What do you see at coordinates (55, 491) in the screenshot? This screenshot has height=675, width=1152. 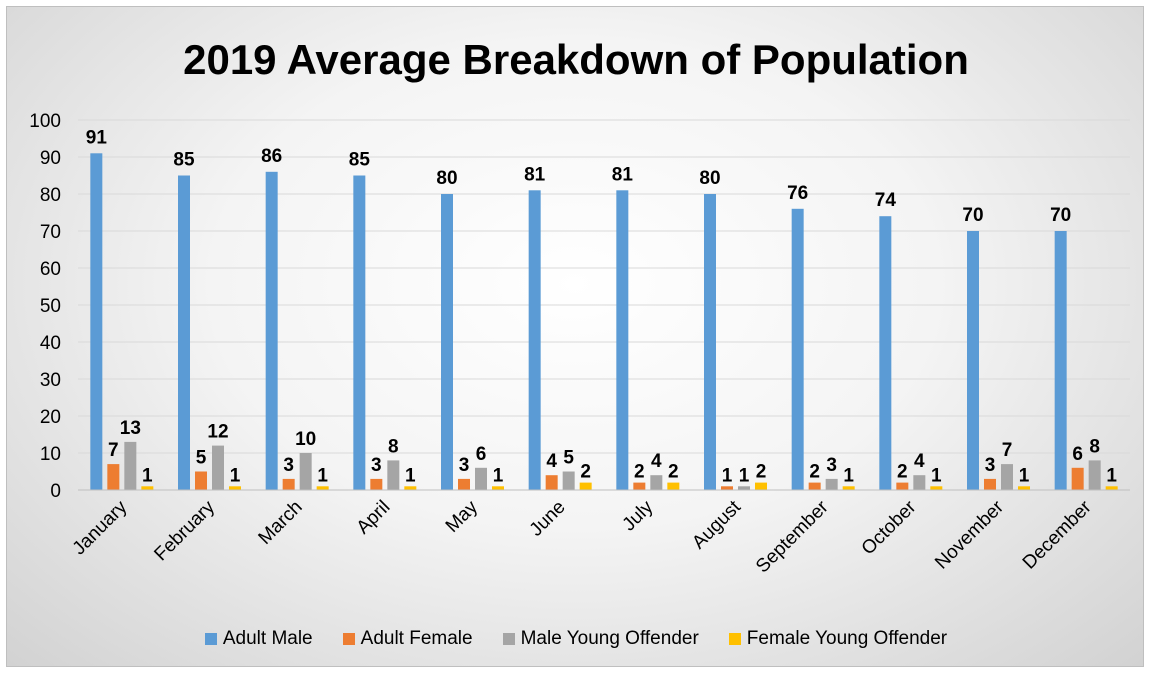 I see `y-tick-label: 0` at bounding box center [55, 491].